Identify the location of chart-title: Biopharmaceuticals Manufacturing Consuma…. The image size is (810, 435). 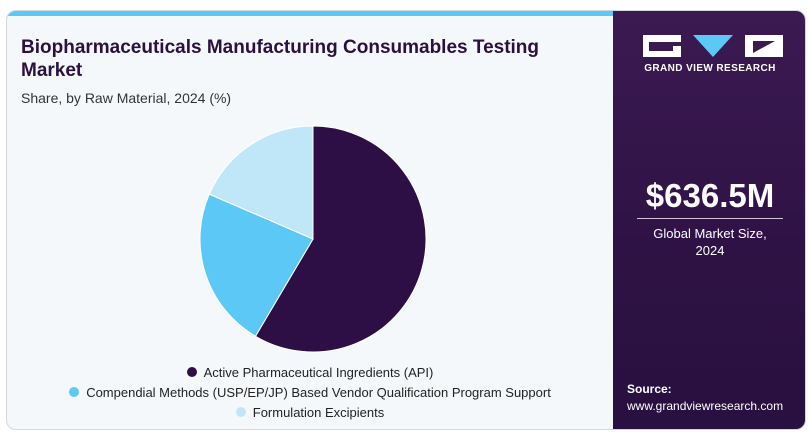
(280, 59).